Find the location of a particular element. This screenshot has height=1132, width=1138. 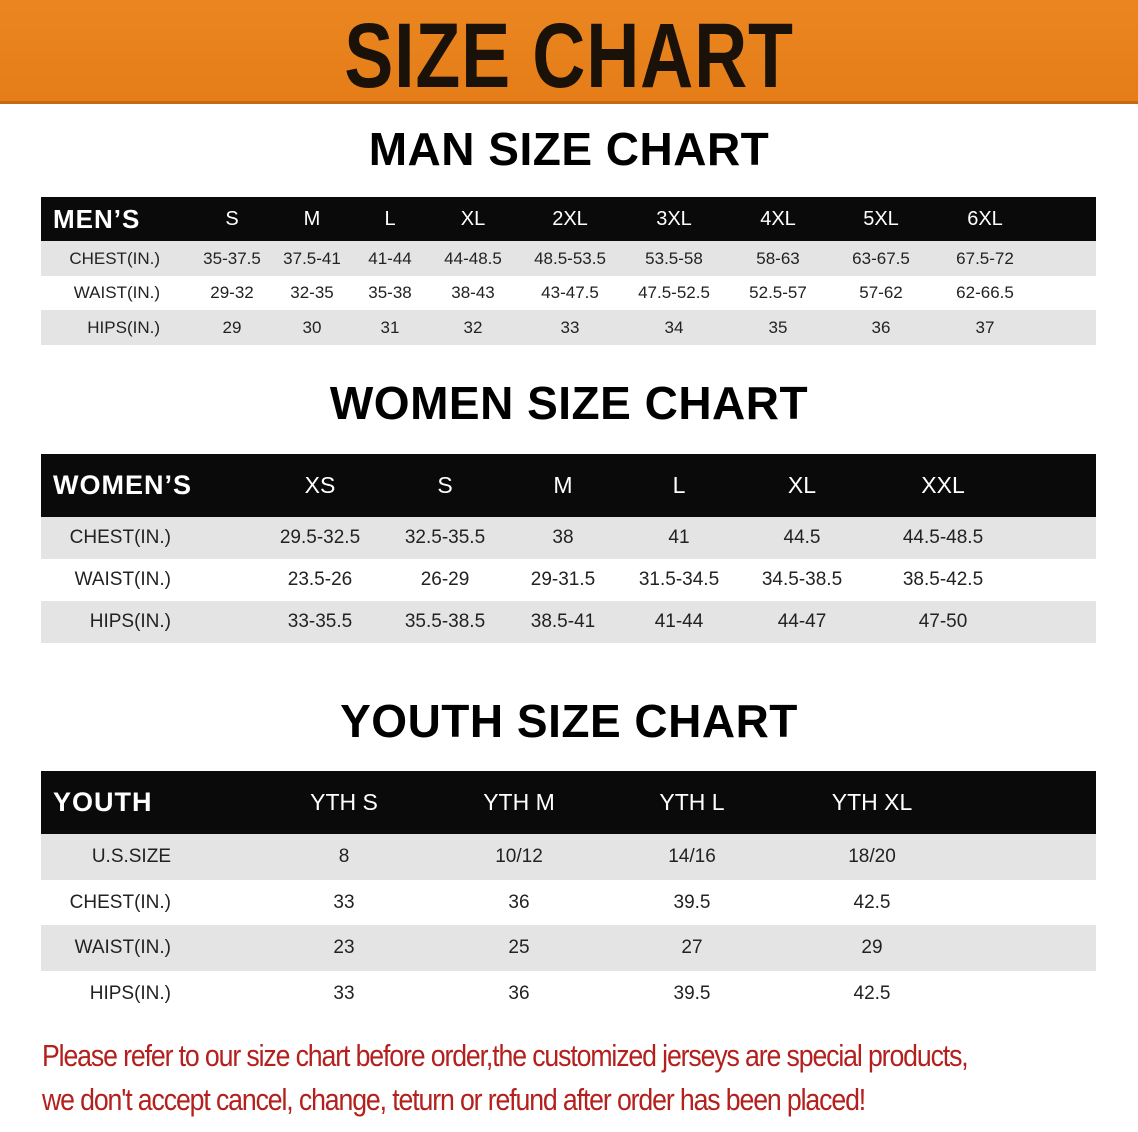

table-cell: 32-35 is located at coordinates (312, 292).